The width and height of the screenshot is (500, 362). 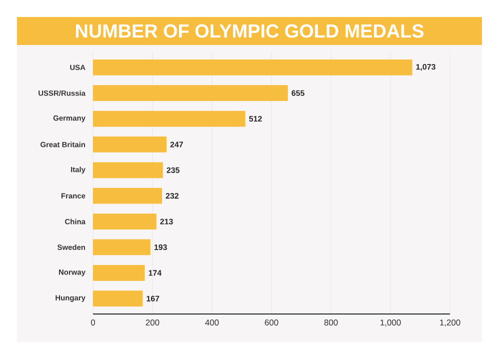 I want to click on x-tick-label: 600, so click(x=271, y=323).